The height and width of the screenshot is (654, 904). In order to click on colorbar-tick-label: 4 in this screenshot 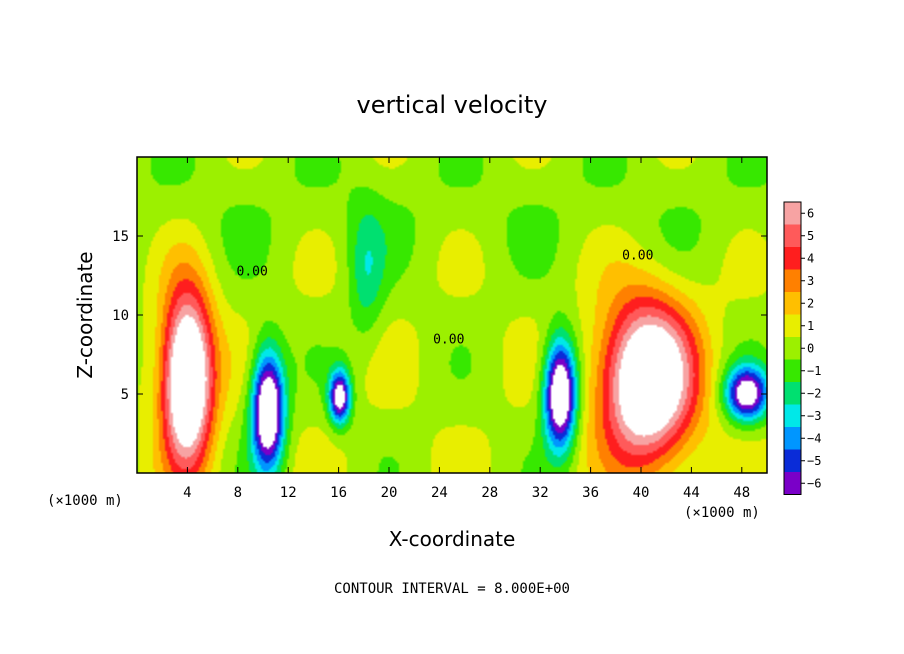, I will do `click(810, 258)`.